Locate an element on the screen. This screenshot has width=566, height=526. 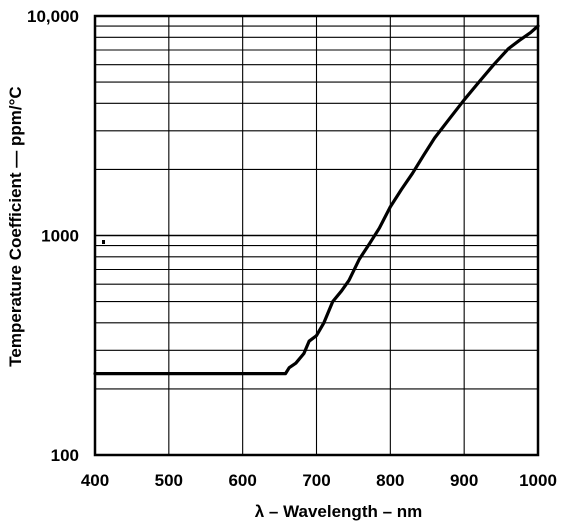
y-tick-labels: 100 1000 10,000 is located at coordinates (53, 236).